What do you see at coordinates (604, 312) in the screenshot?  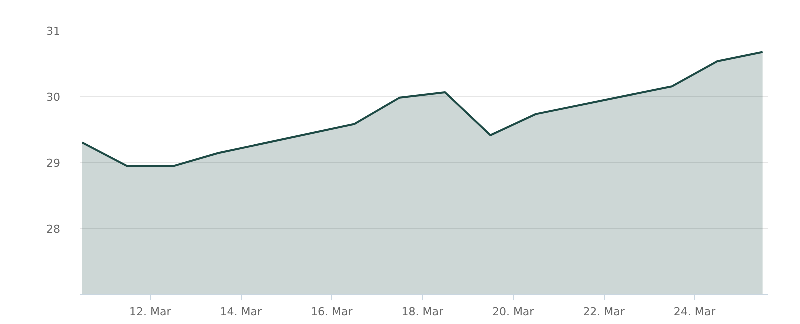 I see `x-tick-label: 22. Mar` at bounding box center [604, 312].